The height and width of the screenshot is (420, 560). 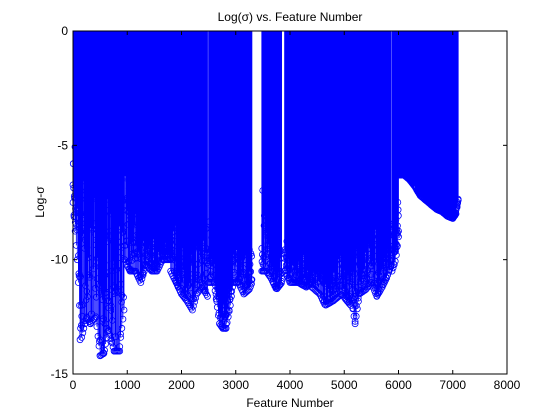 What do you see at coordinates (181, 385) in the screenshot?
I see `x-tick-label: 2000` at bounding box center [181, 385].